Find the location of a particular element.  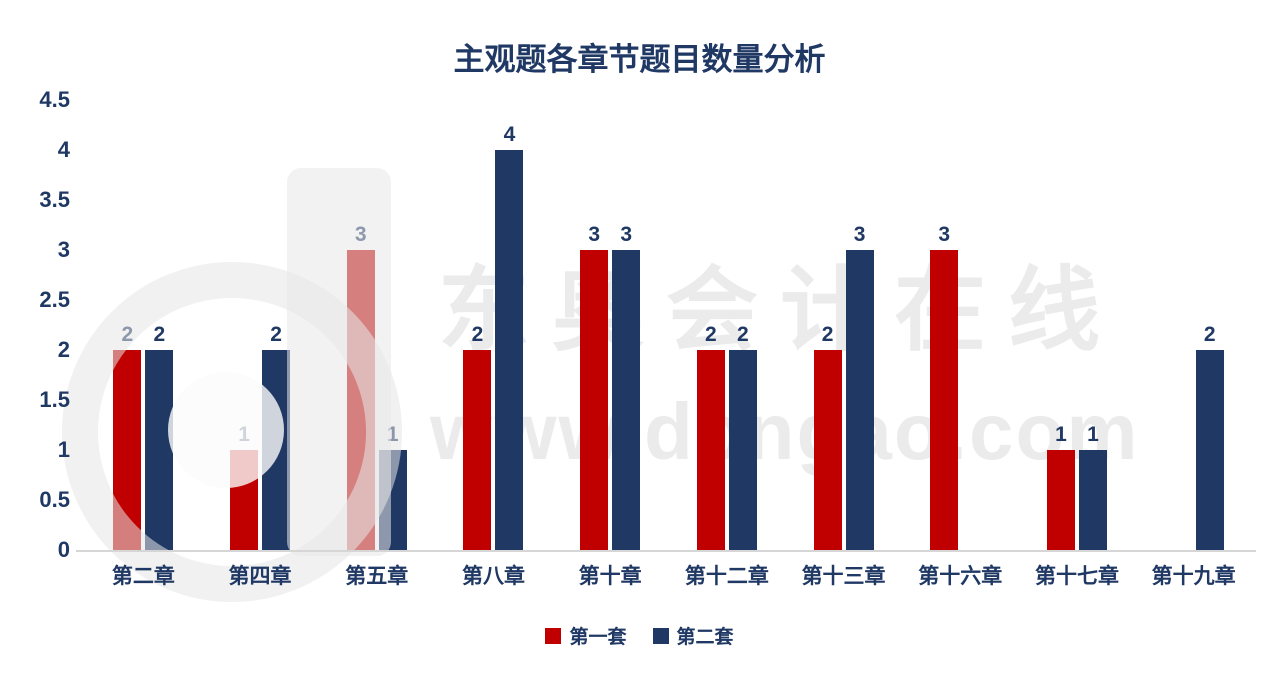

legend-label: 第一套 is located at coordinates (598, 637).